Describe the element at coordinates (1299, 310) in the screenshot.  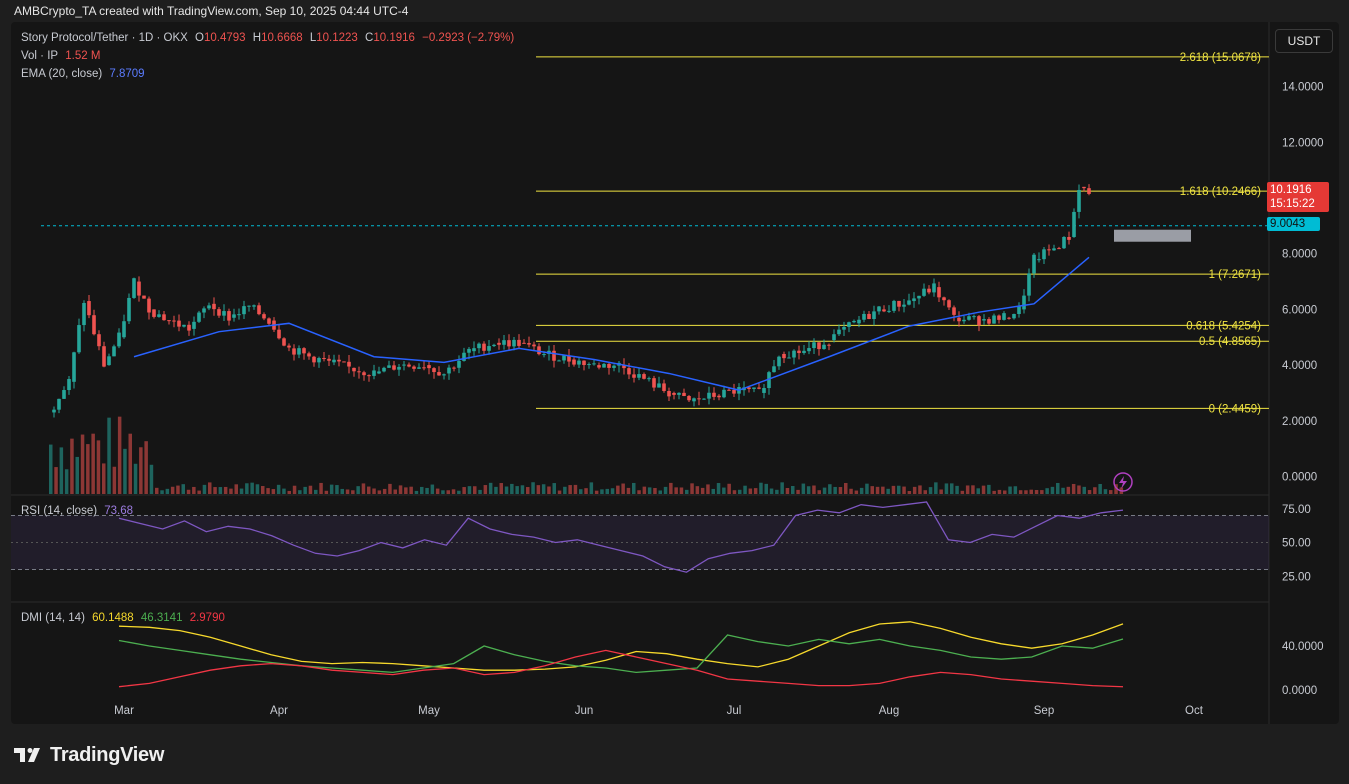
I see `price-axis-tick: 6.0000` at that location.